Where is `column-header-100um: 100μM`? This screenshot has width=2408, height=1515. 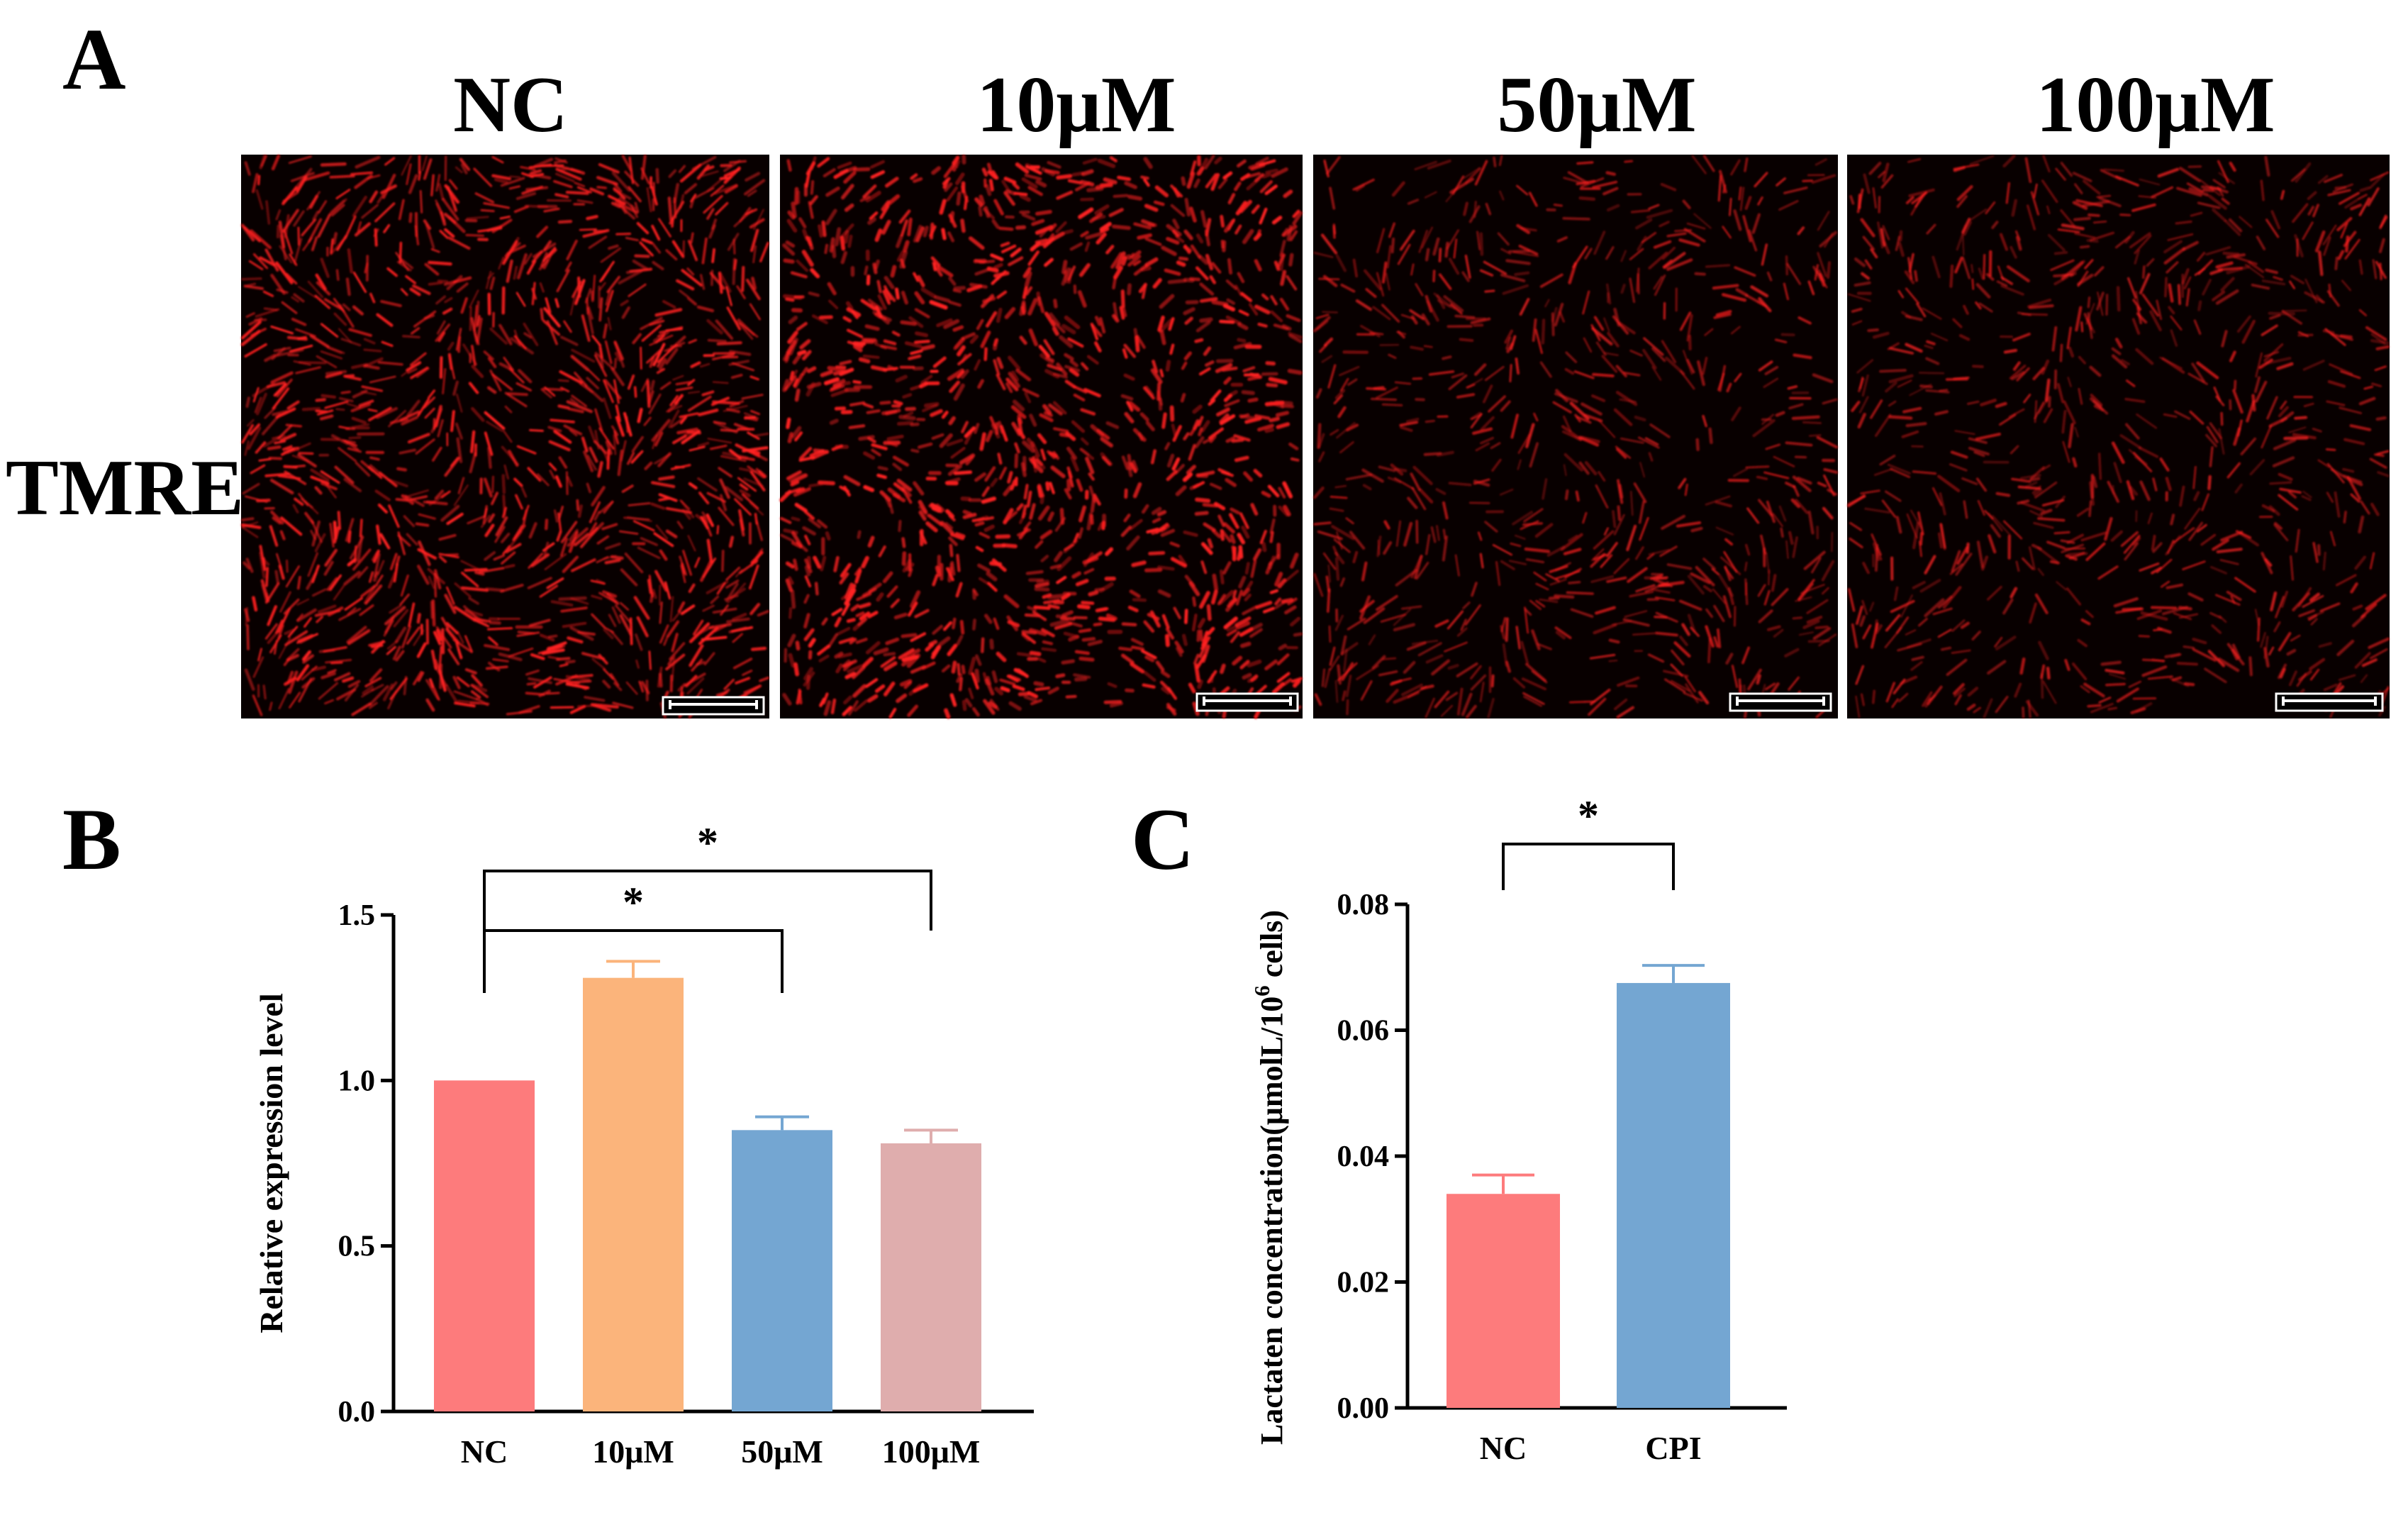 column-header-100um: 100μM is located at coordinates (2155, 105).